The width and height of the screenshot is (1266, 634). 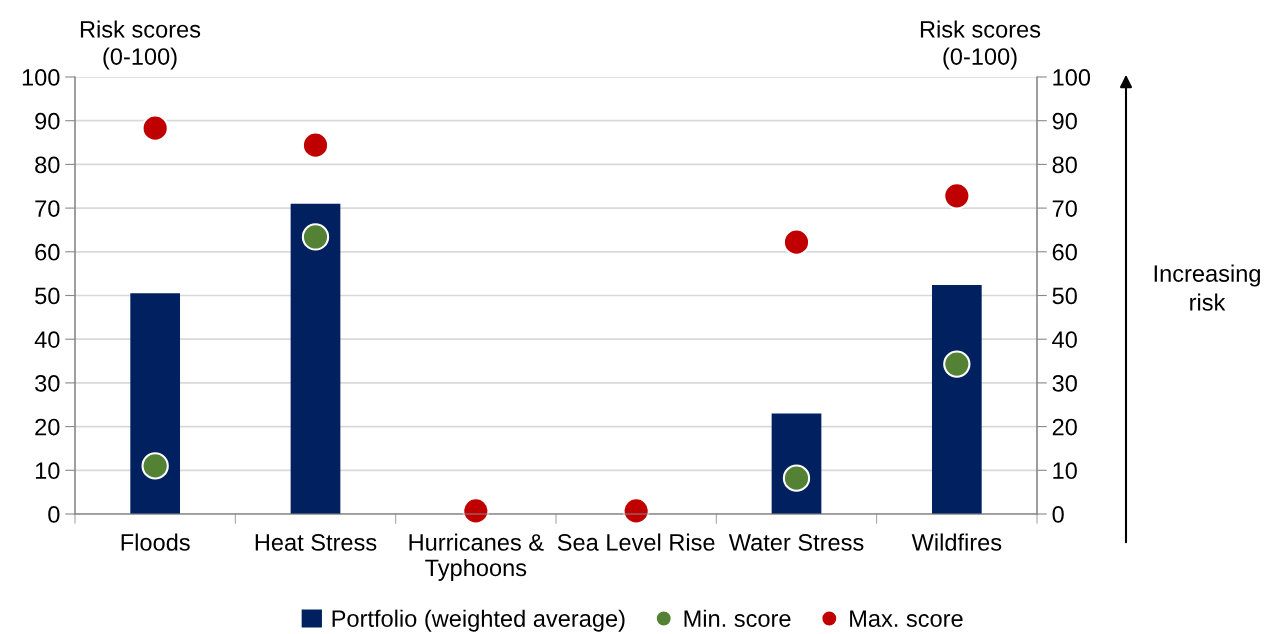 I want to click on y-tick-label: 30, so click(x=47, y=383).